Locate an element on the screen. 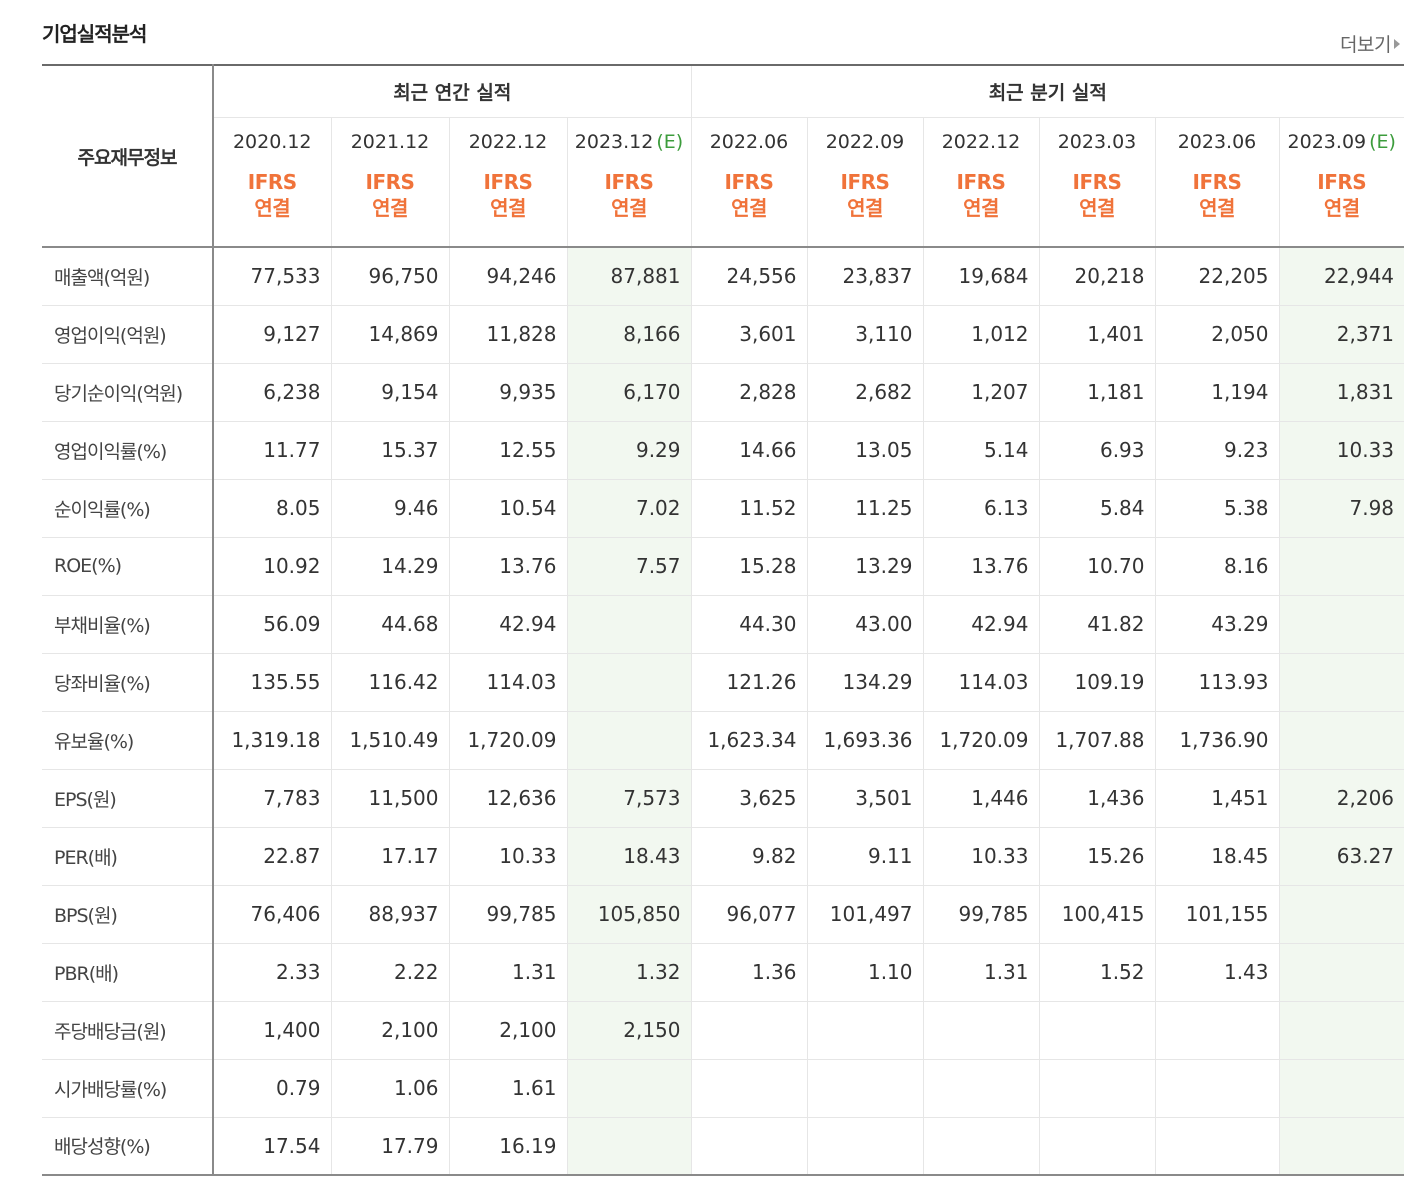 The image size is (1418, 1188). row-label: 시가배당률(%) is located at coordinates (128, 1088).